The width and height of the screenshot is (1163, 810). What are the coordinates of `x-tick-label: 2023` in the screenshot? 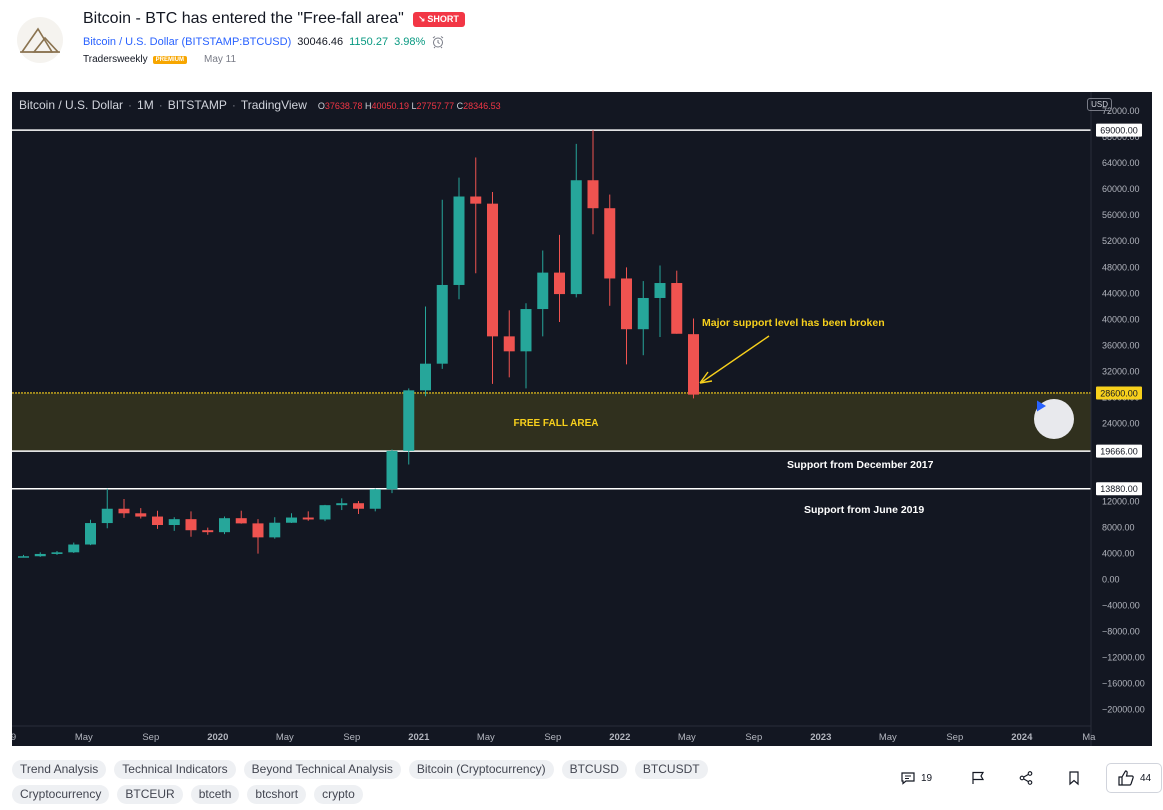 It's located at (820, 737).